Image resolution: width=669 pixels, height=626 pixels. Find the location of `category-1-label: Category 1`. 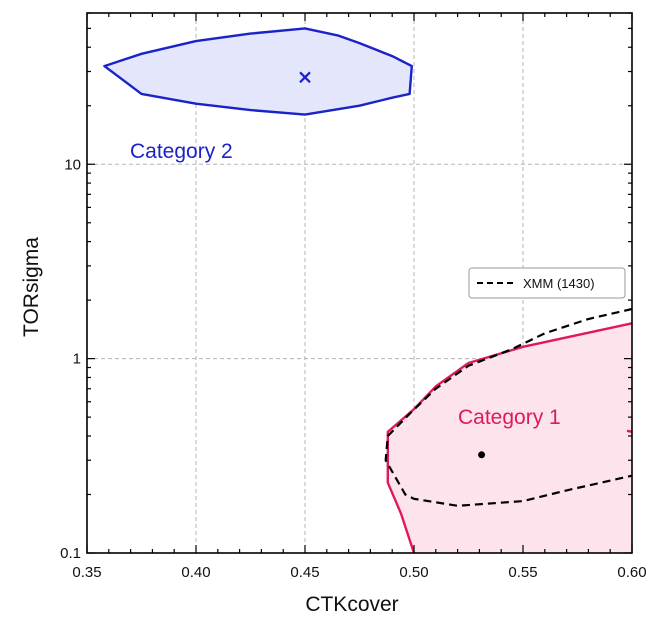

category-1-label: Category 1 is located at coordinates (509, 417).